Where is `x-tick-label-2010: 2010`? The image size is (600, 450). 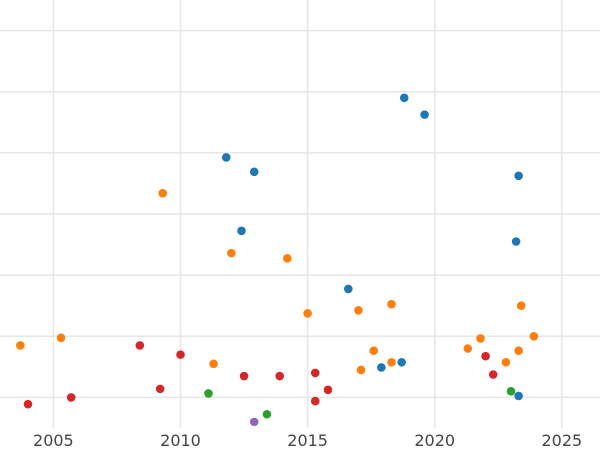
x-tick-label-2010: 2010 is located at coordinates (180, 440).